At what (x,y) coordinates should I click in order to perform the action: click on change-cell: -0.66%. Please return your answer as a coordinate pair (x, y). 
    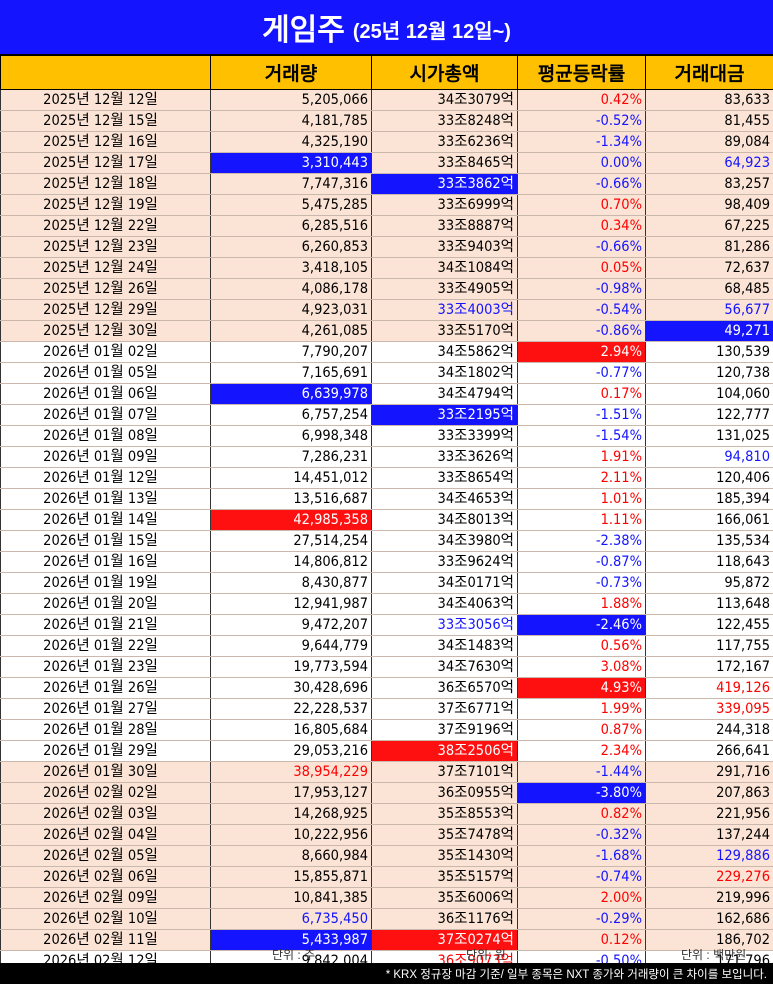
    Looking at the image, I should click on (581, 247).